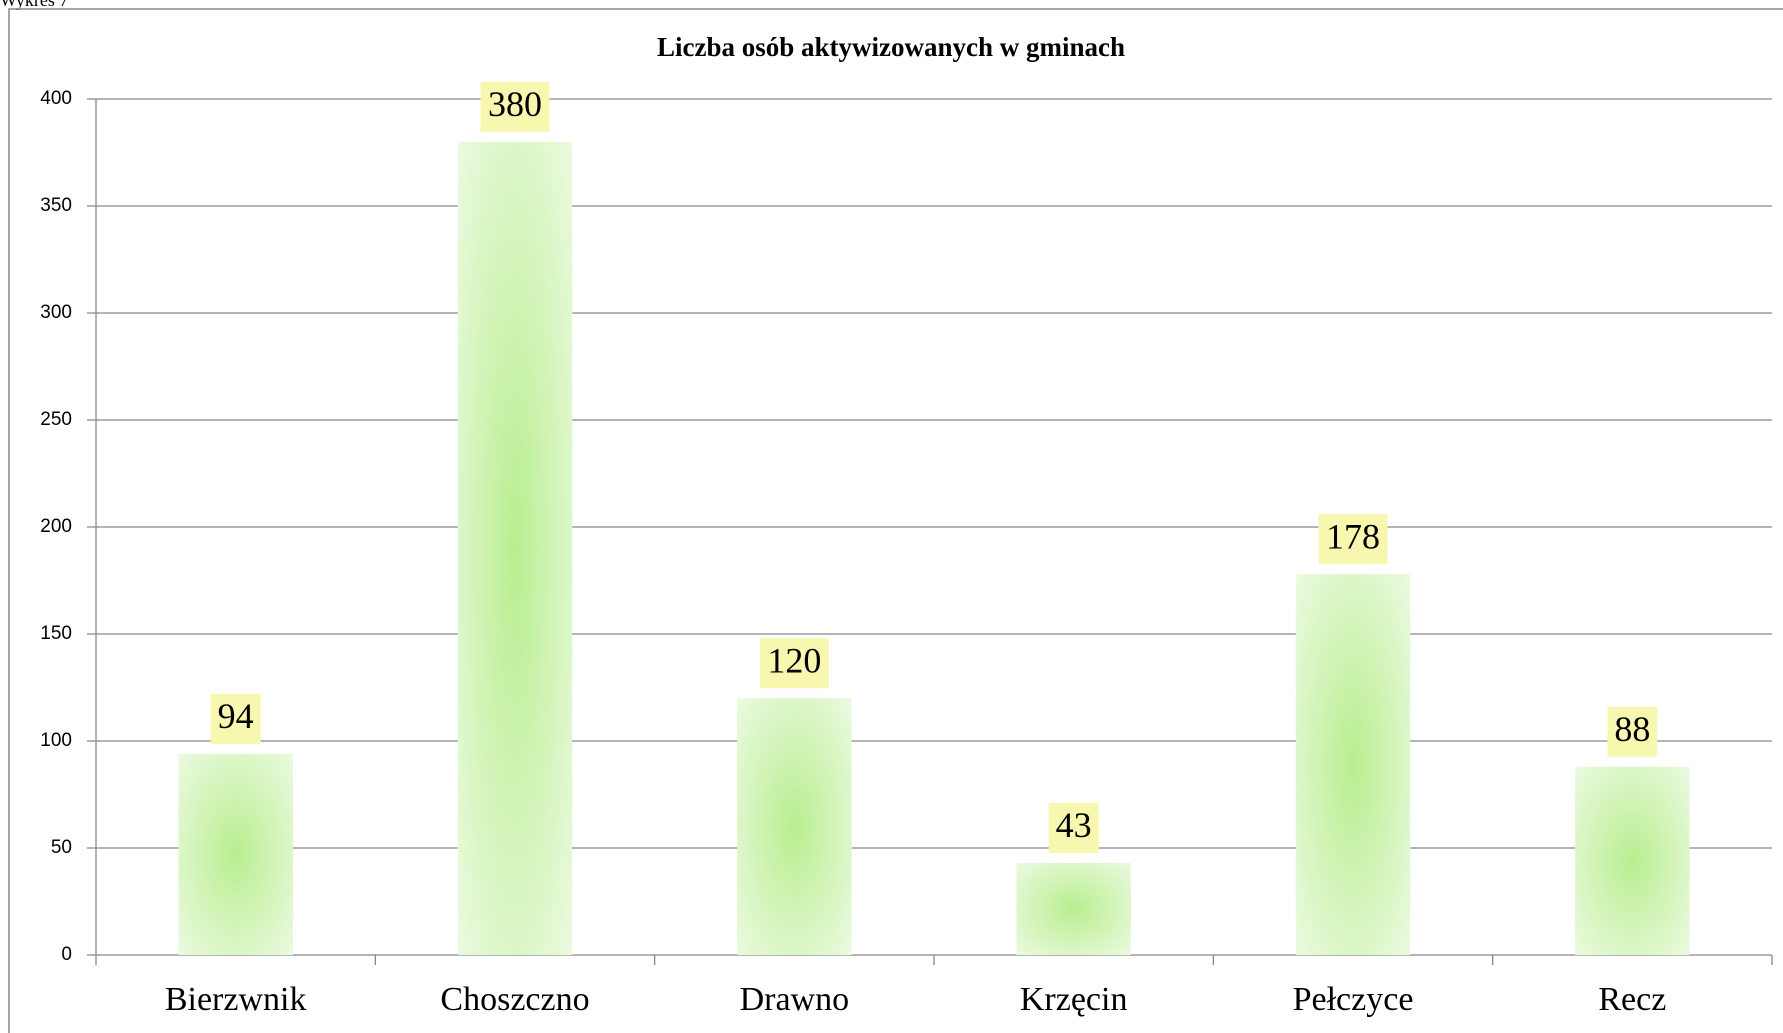  Describe the element at coordinates (795, 999) in the screenshot. I see `x-tick-label: Drawno` at that location.